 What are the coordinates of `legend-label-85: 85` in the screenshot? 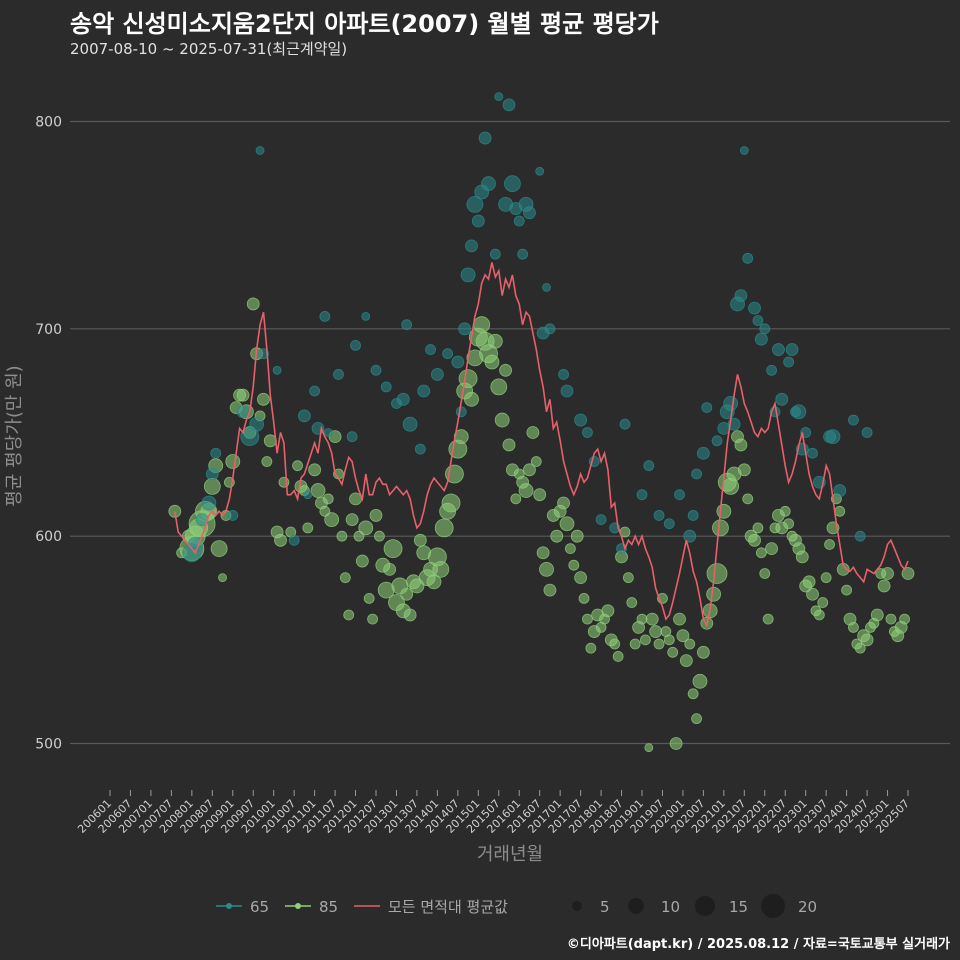 It's located at (328, 907).